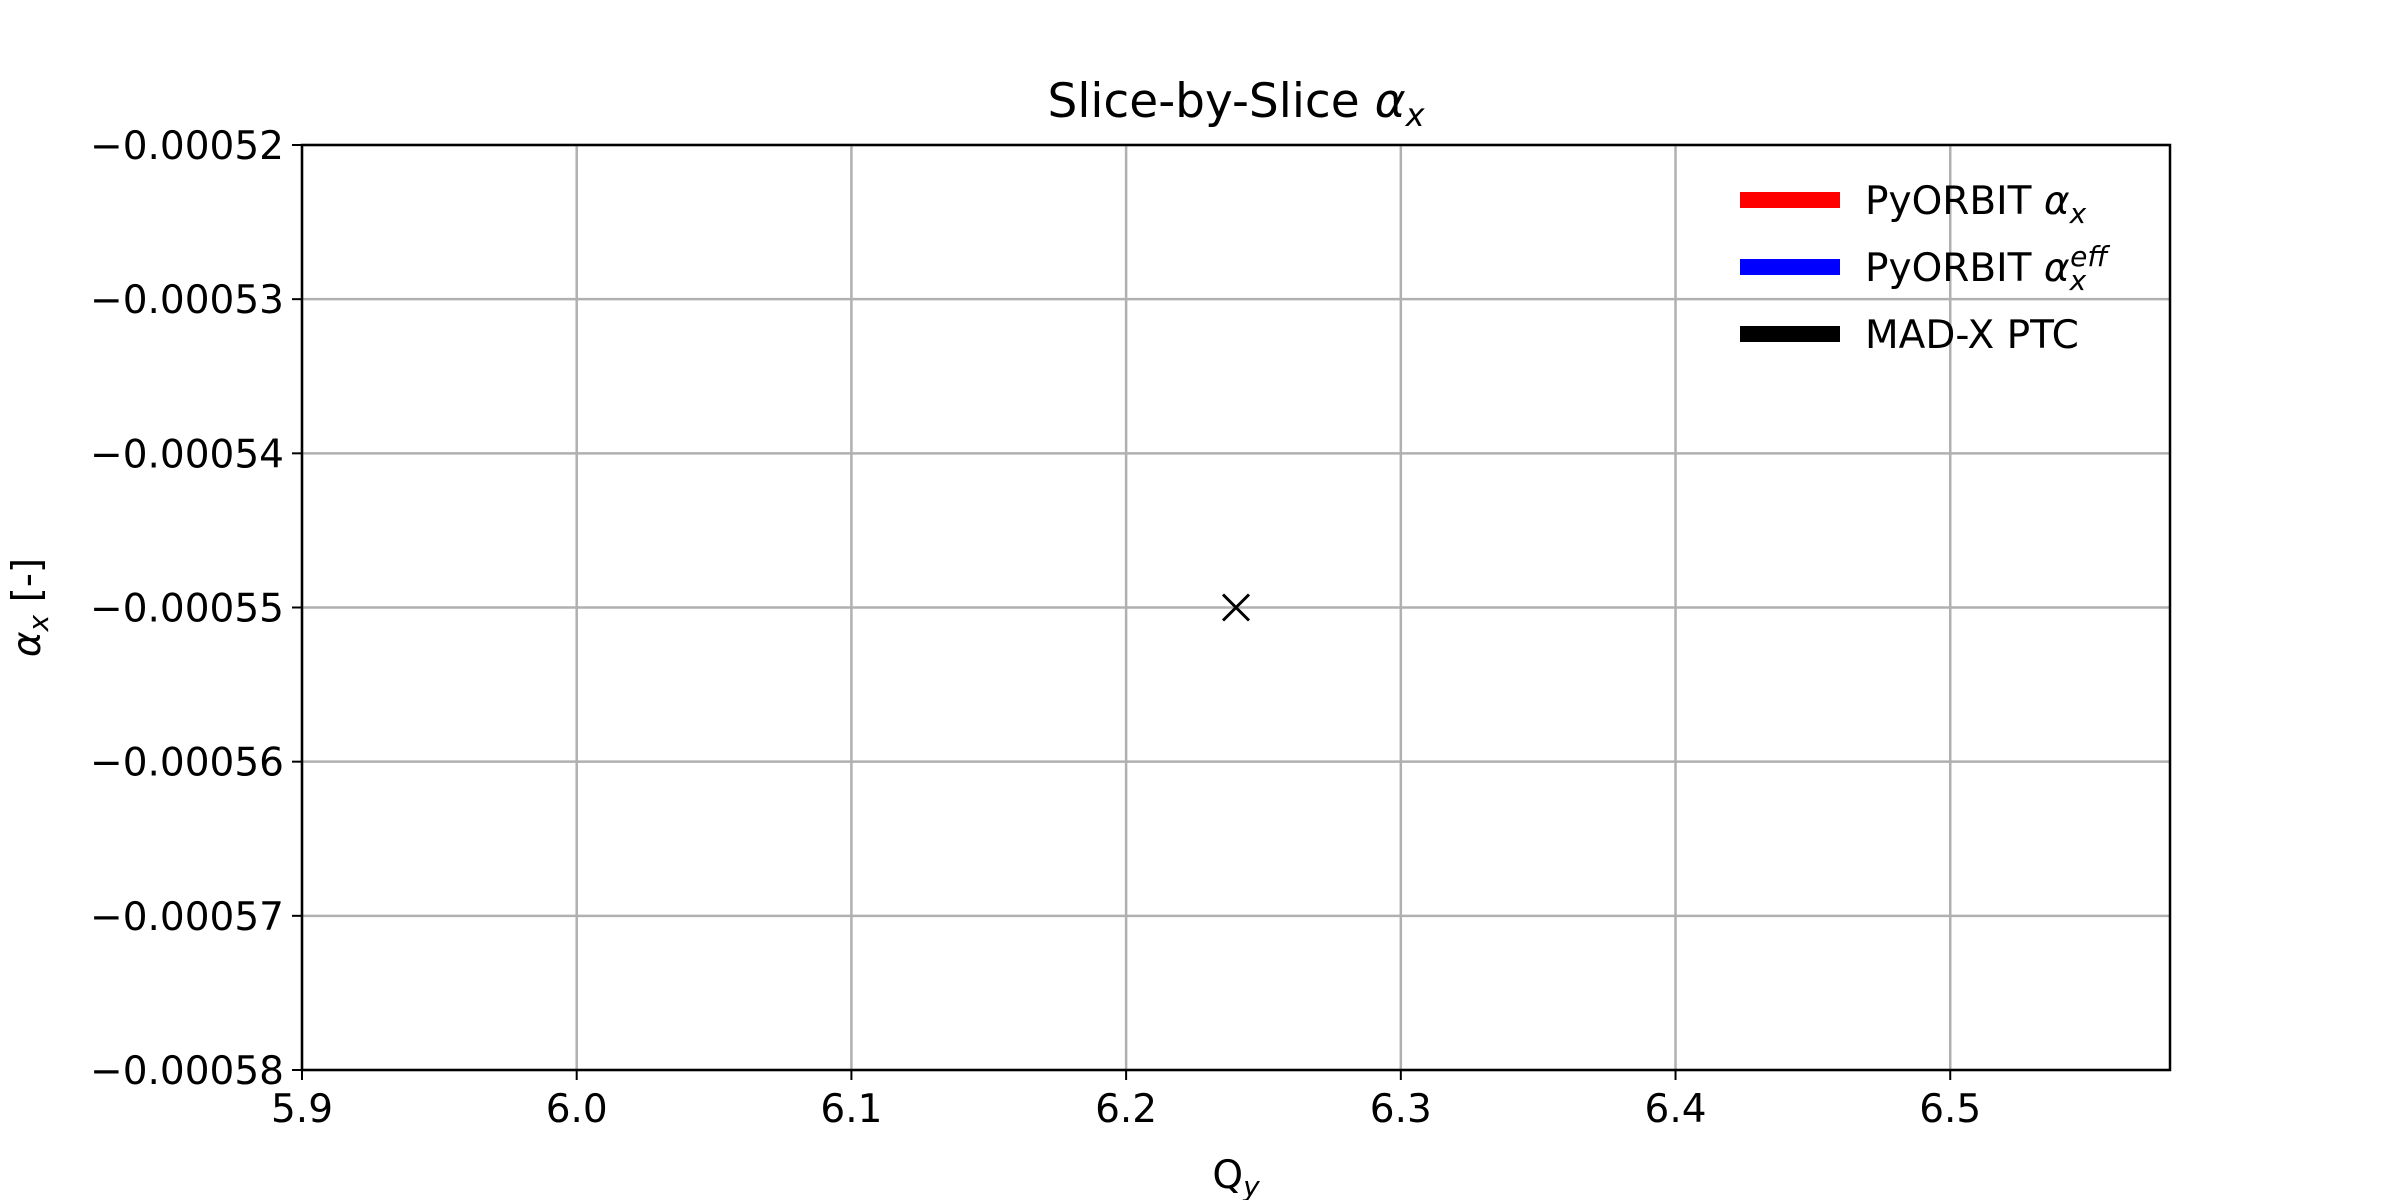 The width and height of the screenshot is (2400, 1200). What do you see at coordinates (187, 1071) in the screenshot?
I see `y-tick-label: −0.00058` at bounding box center [187, 1071].